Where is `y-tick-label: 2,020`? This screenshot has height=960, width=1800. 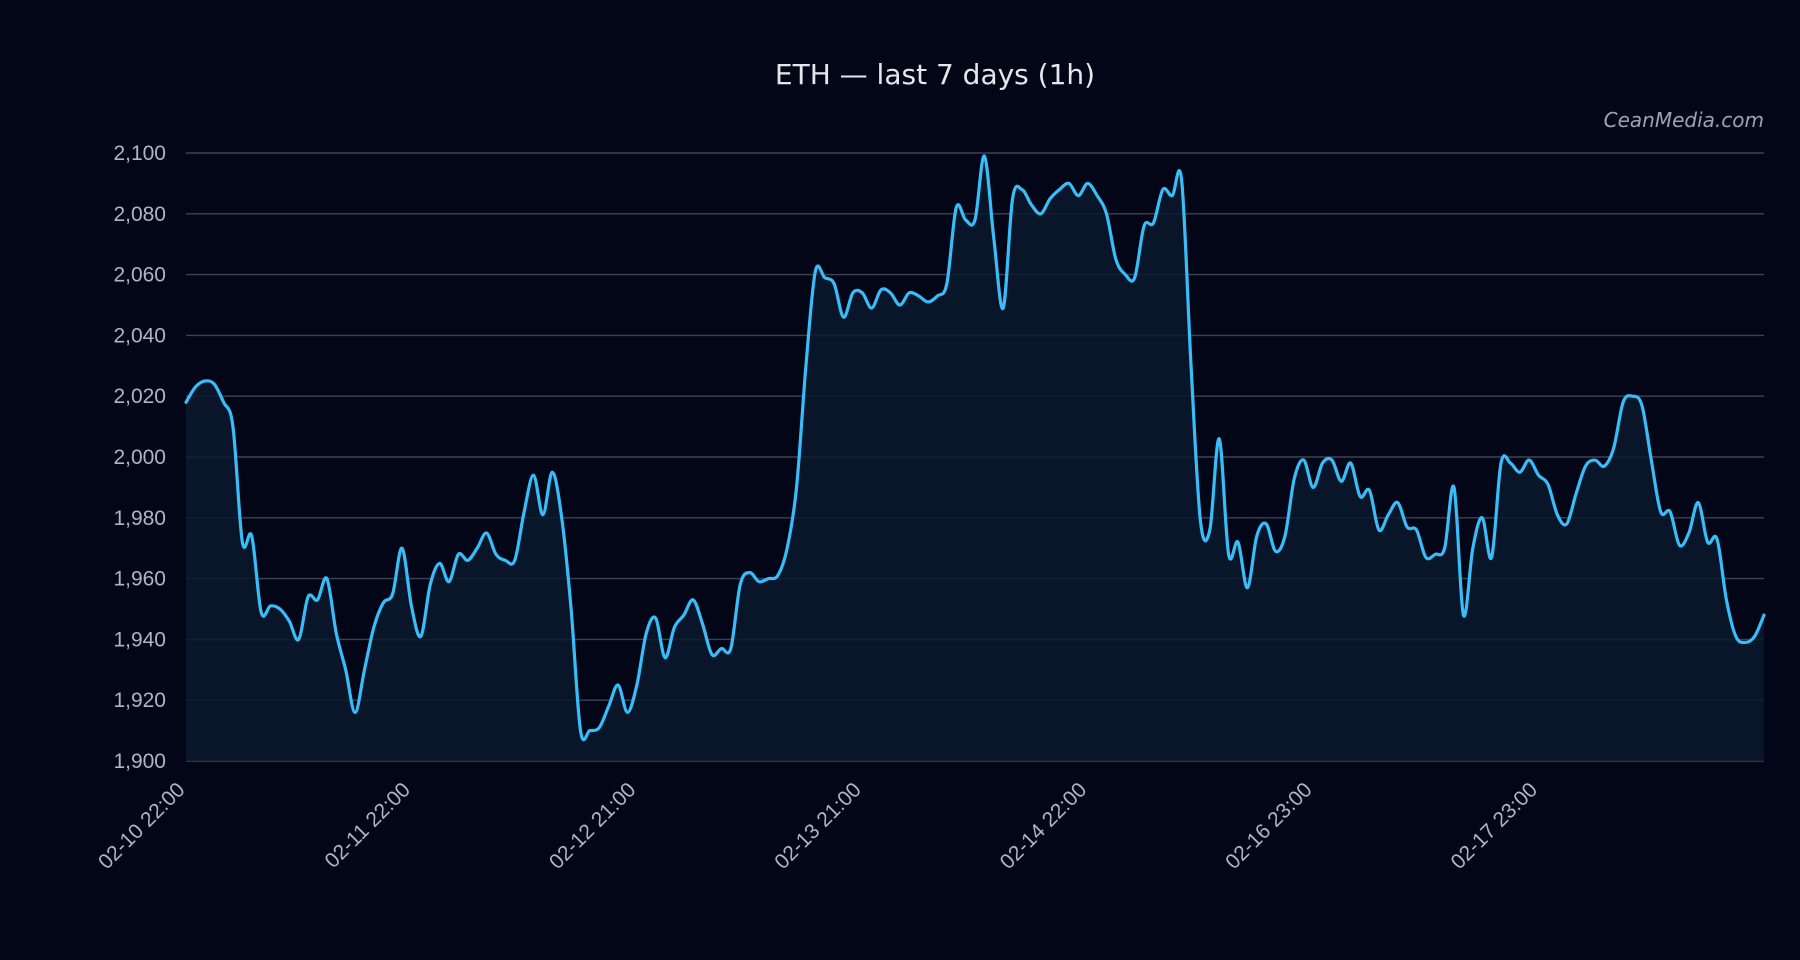 y-tick-label: 2,020 is located at coordinates (139, 396).